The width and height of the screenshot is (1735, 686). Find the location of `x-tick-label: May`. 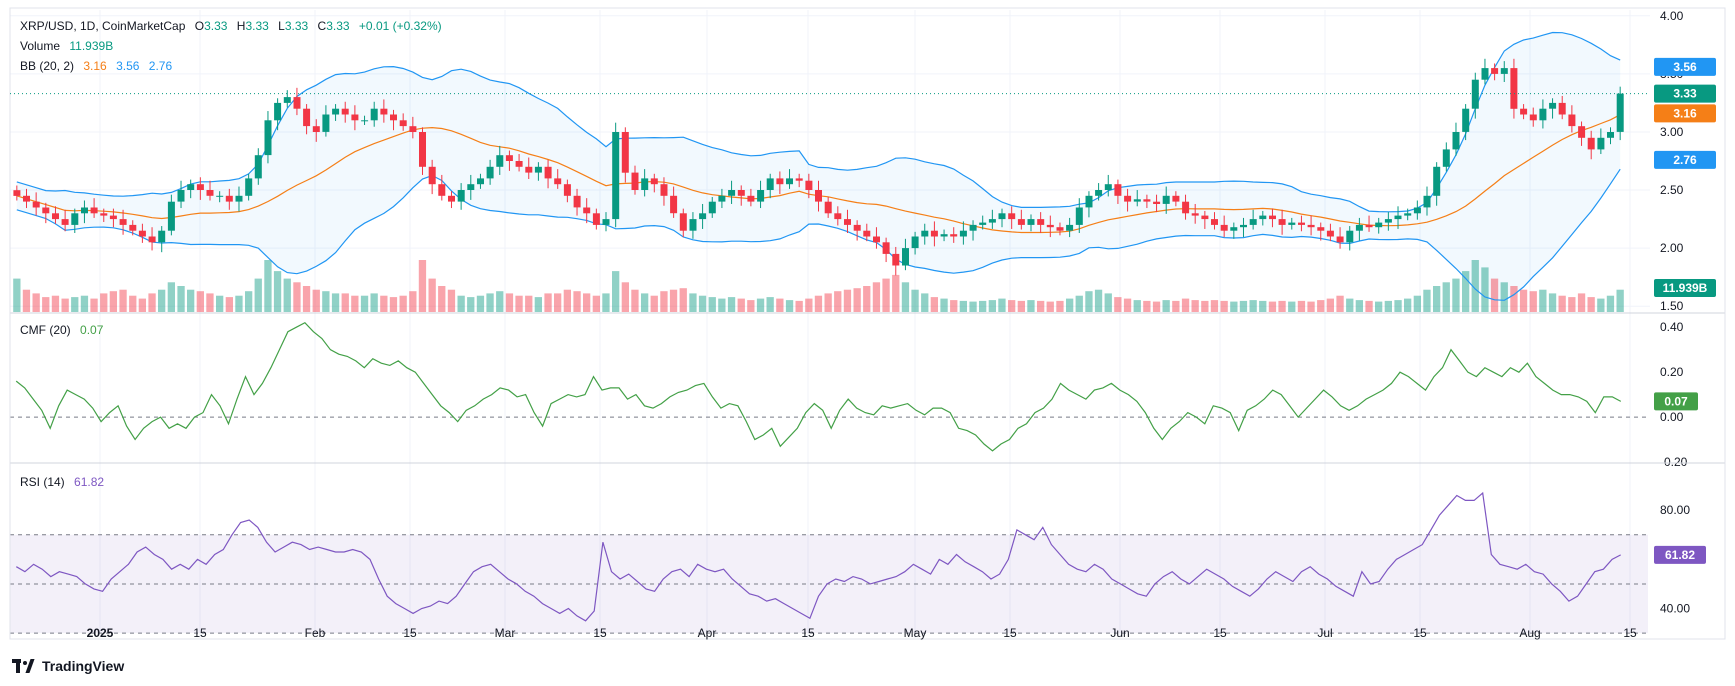

x-tick-label: May is located at coordinates (915, 633).